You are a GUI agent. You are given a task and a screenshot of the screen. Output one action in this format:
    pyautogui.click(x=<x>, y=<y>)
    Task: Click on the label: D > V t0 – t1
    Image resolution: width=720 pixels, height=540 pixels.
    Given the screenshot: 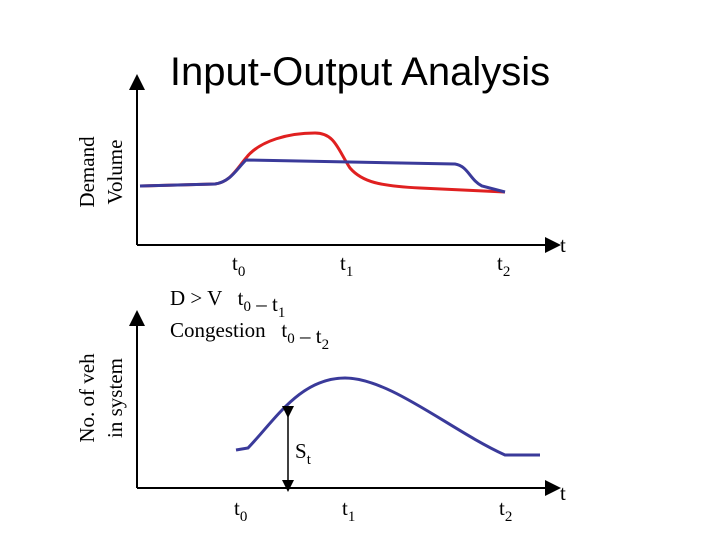 What is the action you would take?
    pyautogui.click(x=227, y=303)
    